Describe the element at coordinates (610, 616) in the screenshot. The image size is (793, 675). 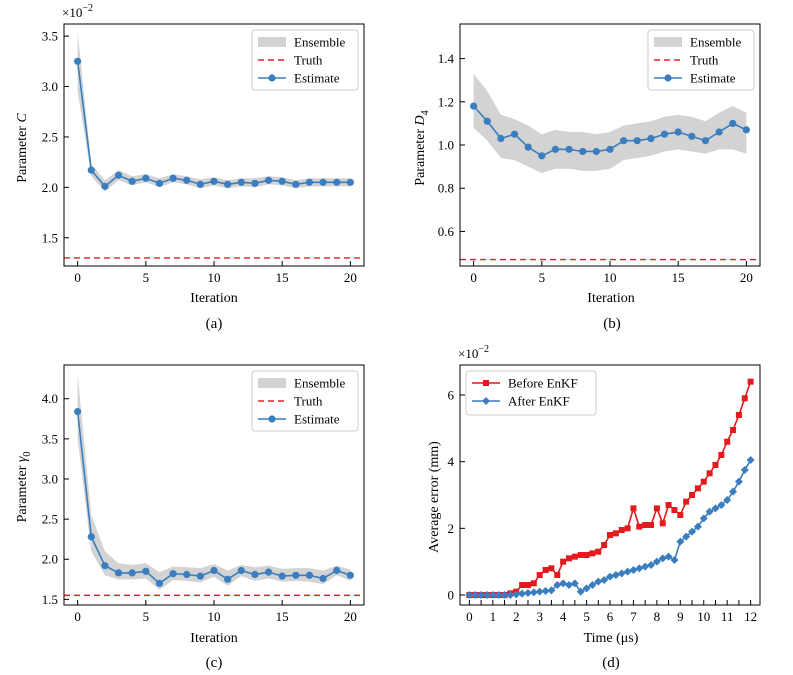
I see `panel-d-x-tick-label: 6` at that location.